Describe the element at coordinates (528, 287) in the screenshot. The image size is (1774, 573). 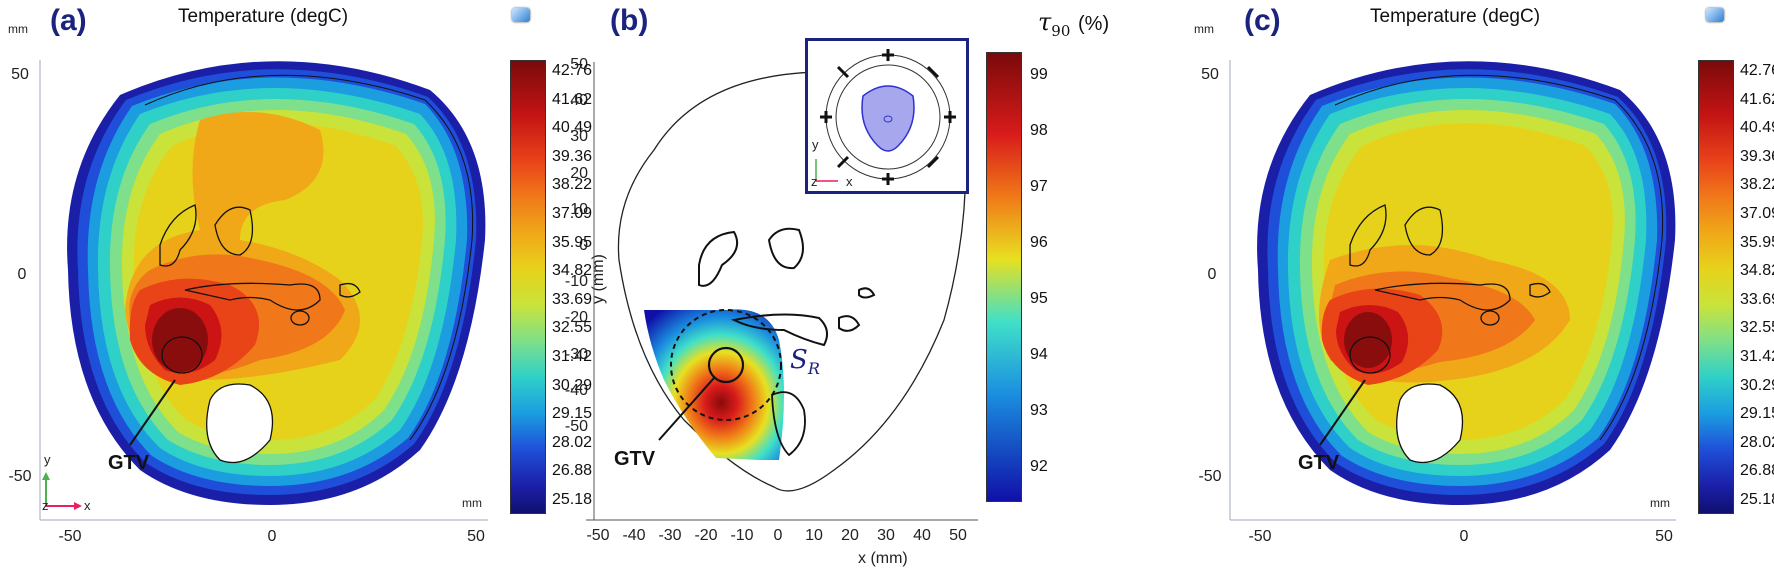
I see `temperature-colorbar-a` at that location.